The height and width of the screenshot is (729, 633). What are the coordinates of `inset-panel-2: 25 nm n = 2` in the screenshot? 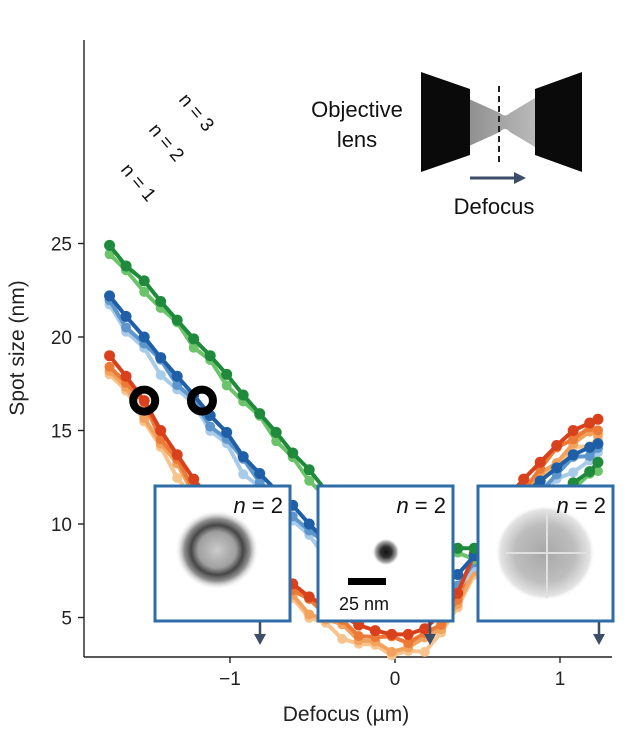 It's located at (385, 564).